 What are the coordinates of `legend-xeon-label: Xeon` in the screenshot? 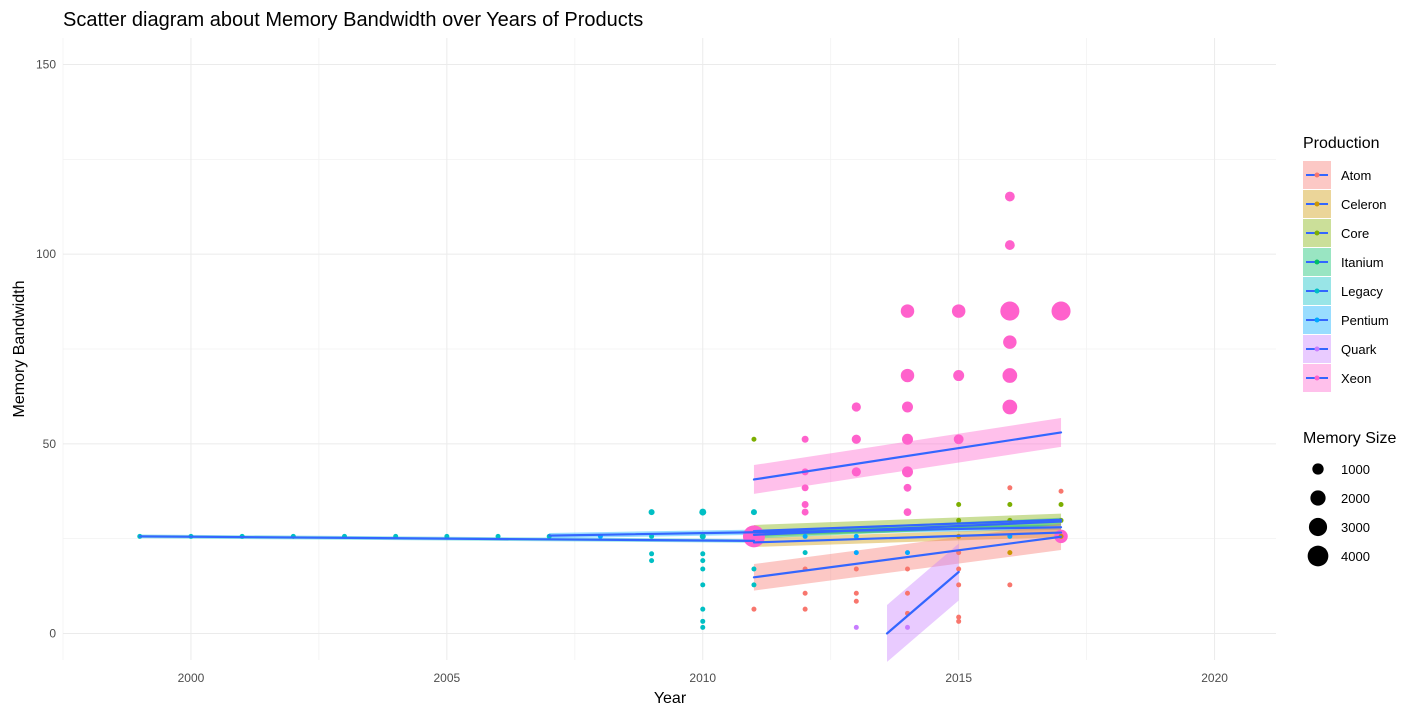 It's located at (1356, 378).